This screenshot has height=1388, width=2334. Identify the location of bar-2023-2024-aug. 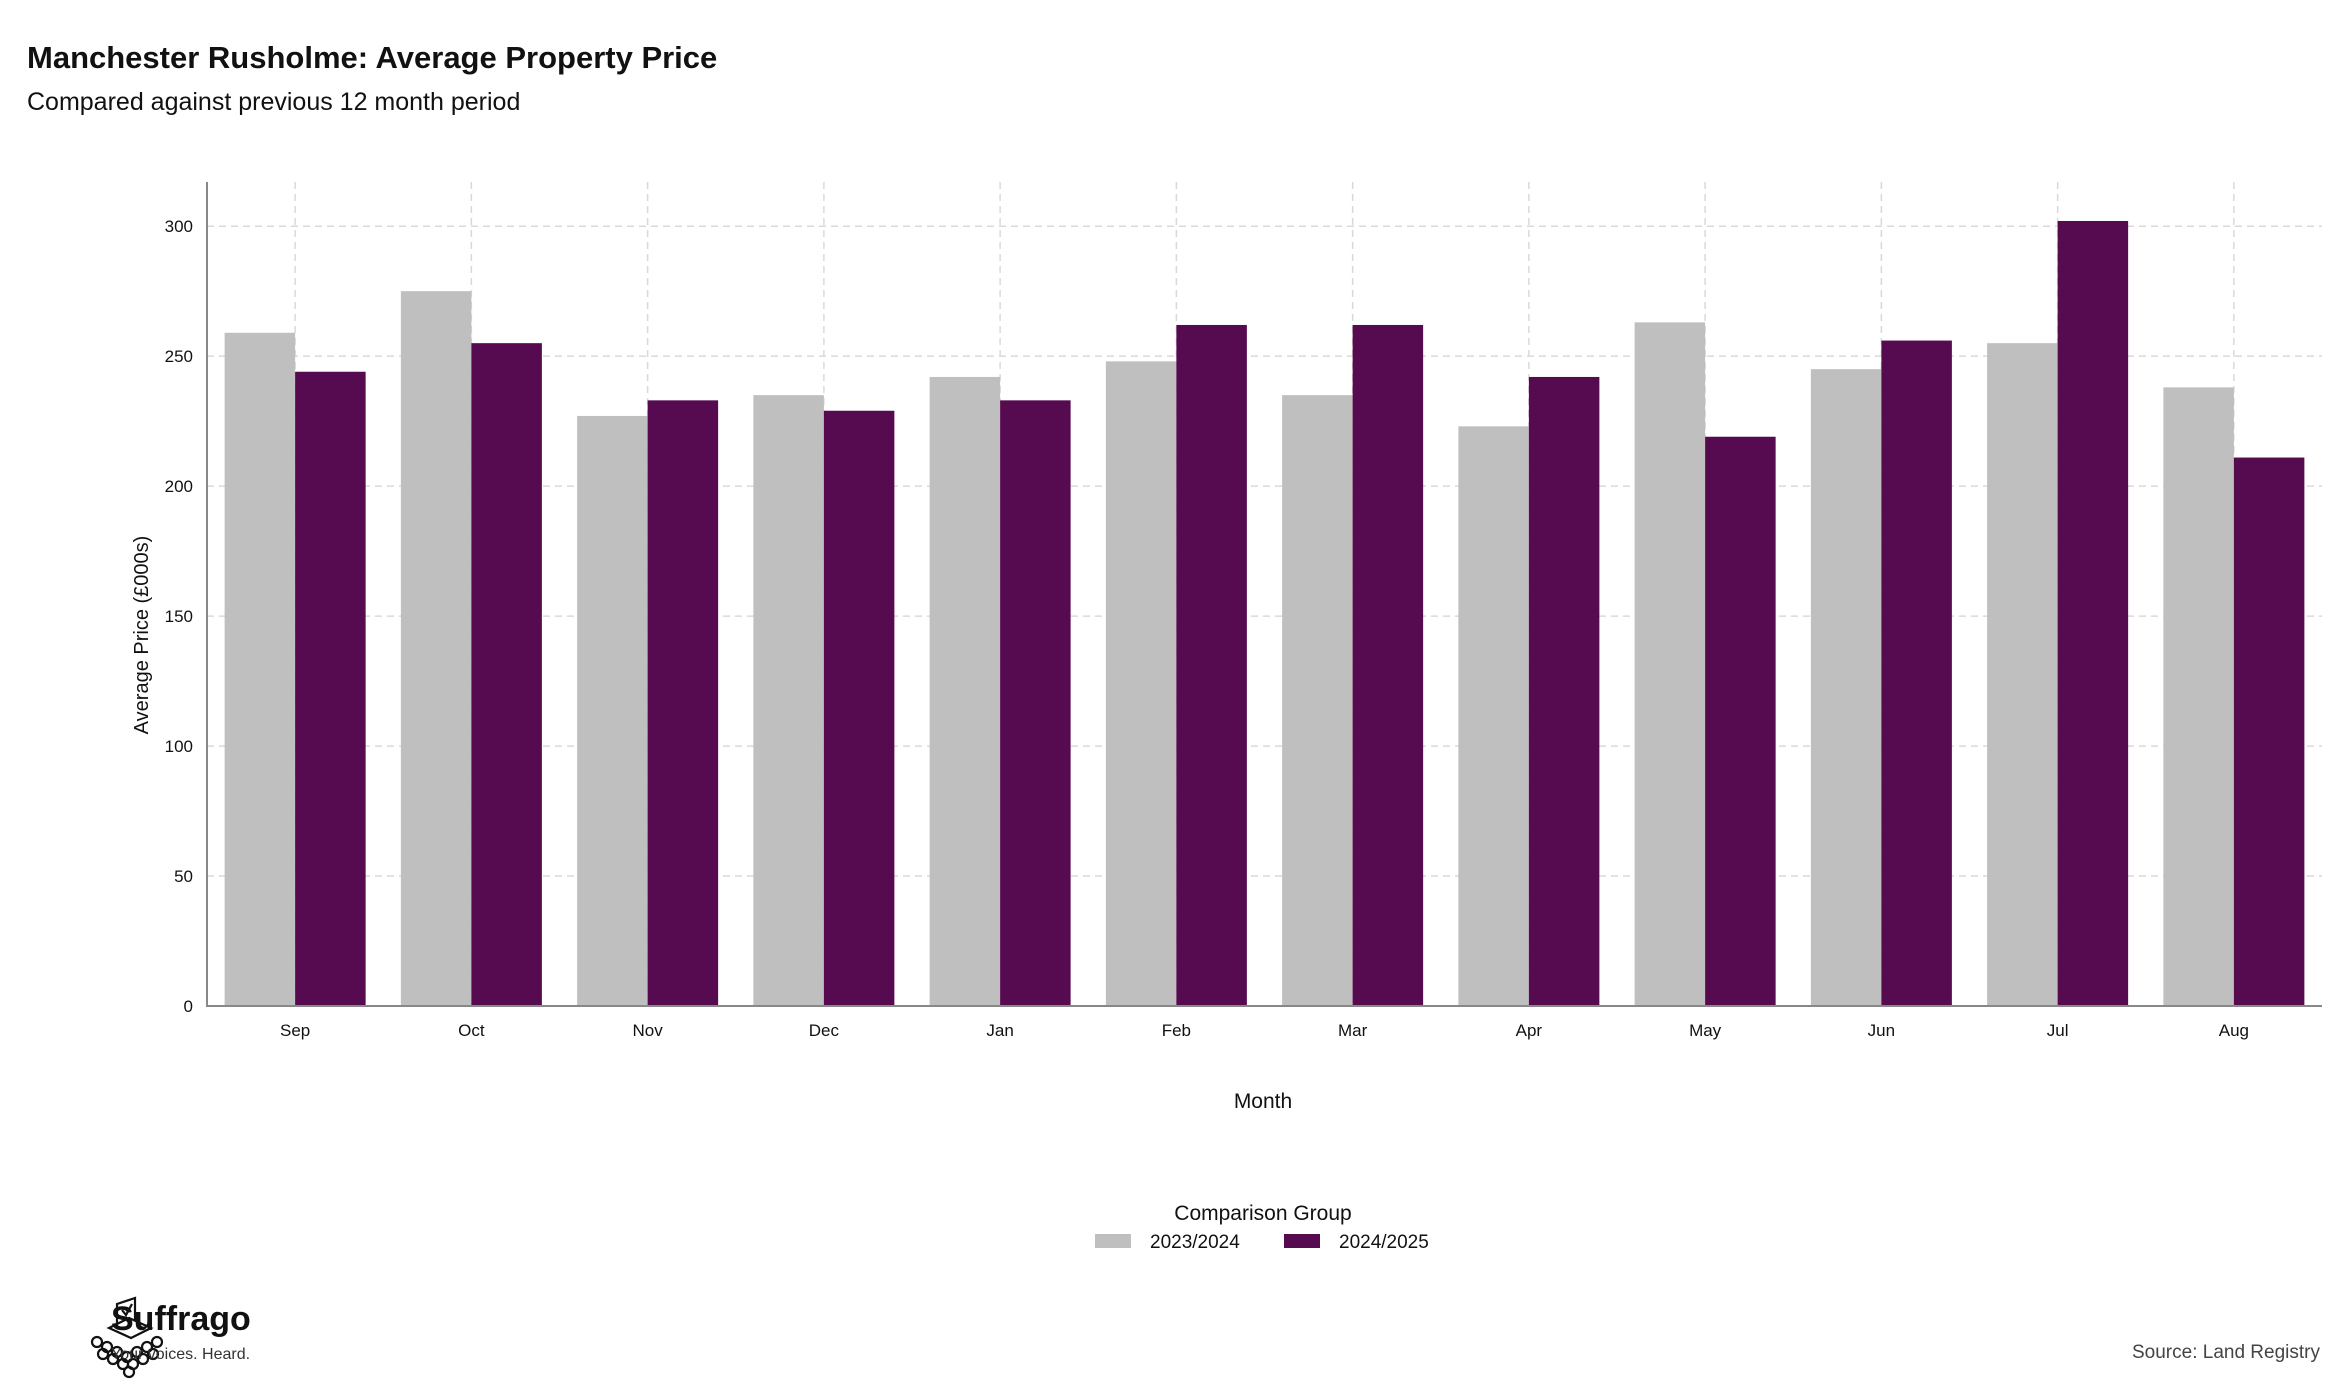
(2198, 696).